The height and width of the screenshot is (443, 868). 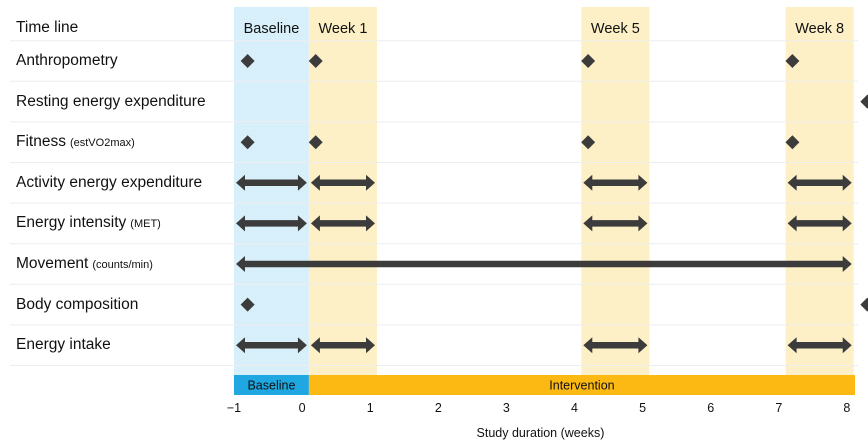 I want to click on baseline-band-texture, so click(x=271, y=191).